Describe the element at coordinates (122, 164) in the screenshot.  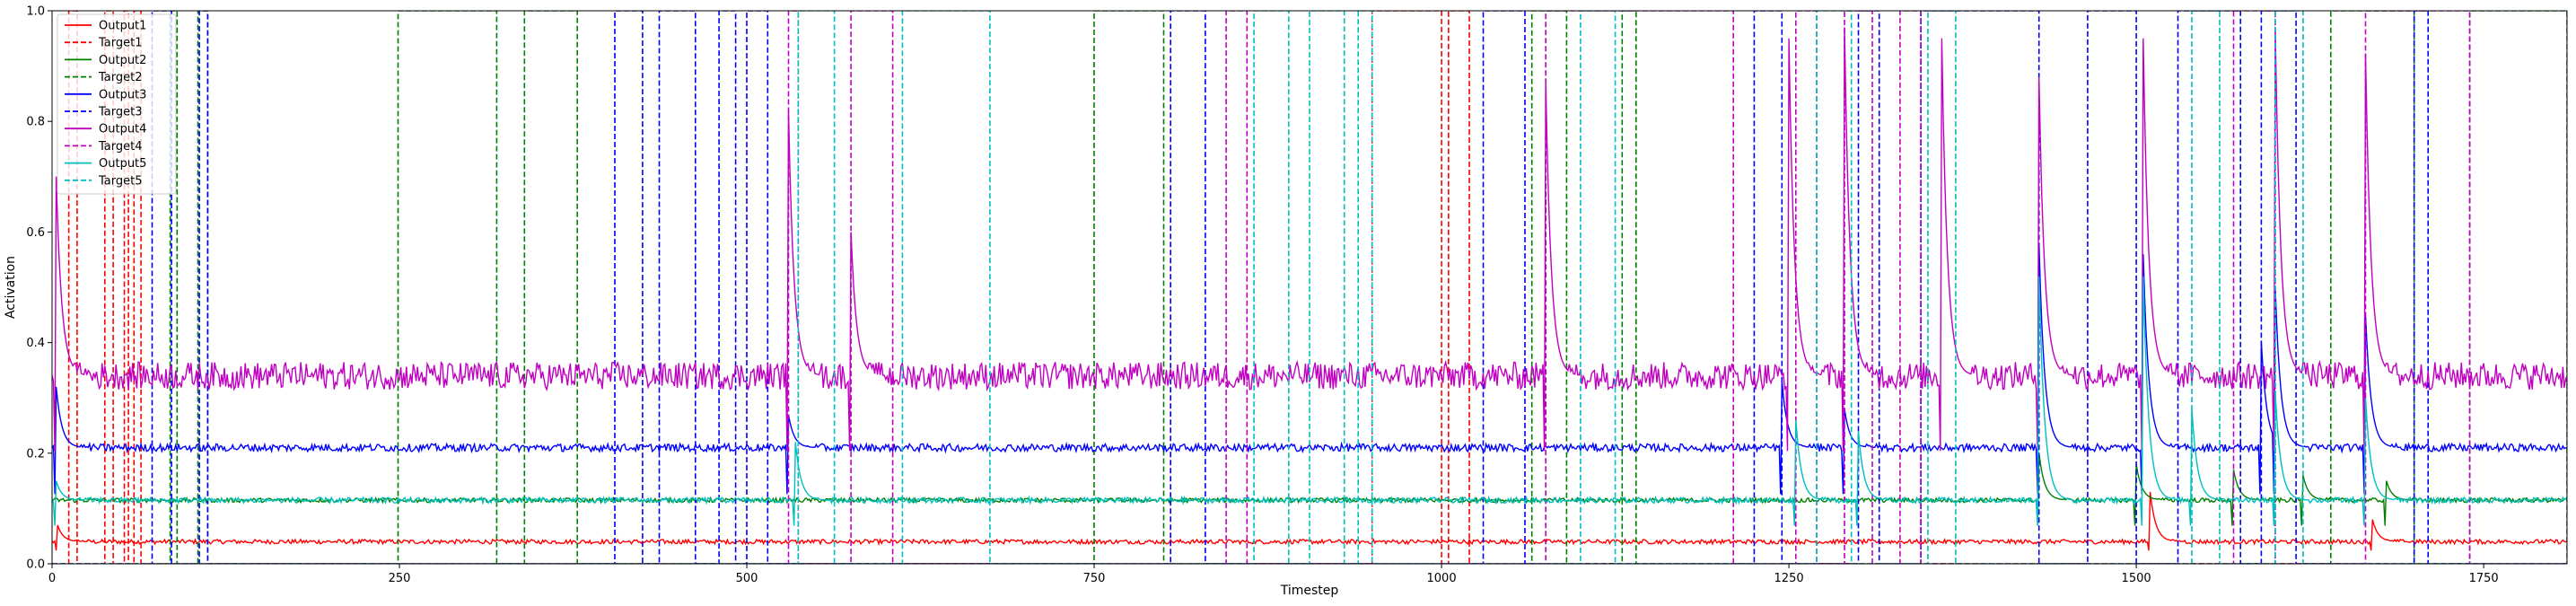
I see `legend-label-output5: Output5` at that location.